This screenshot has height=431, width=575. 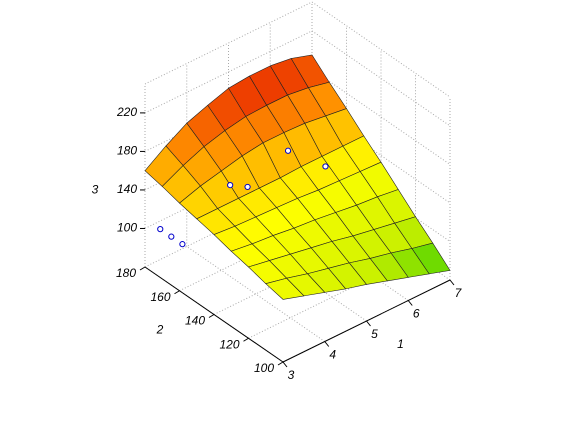 What do you see at coordinates (160, 330) in the screenshot?
I see `y-axis-label: 2` at bounding box center [160, 330].